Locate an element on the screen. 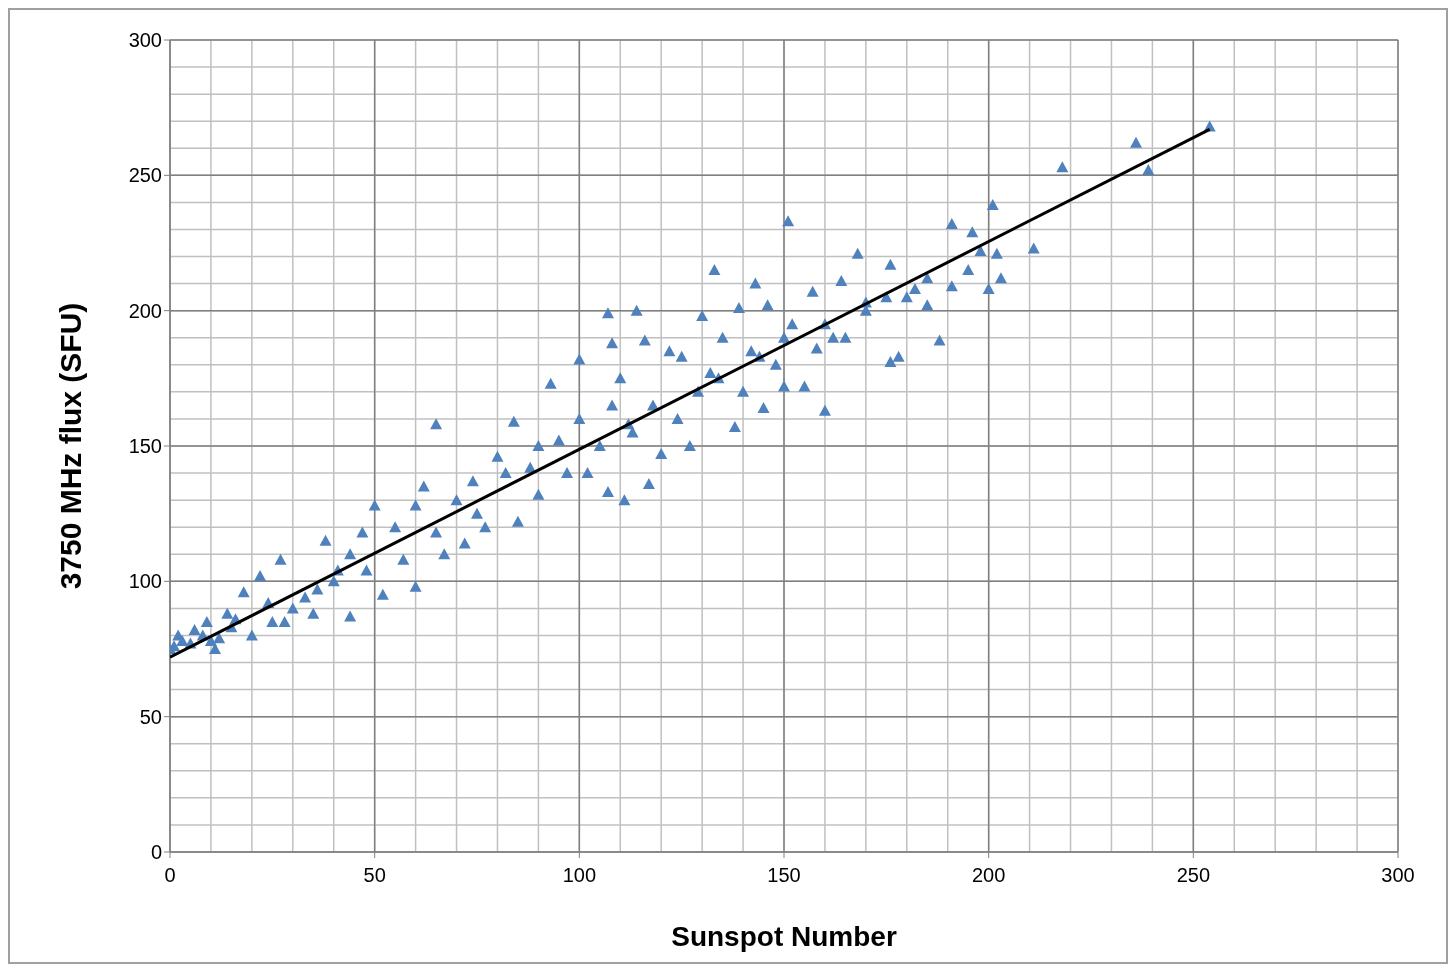  y-tick-label: 200 is located at coordinates (145, 310).